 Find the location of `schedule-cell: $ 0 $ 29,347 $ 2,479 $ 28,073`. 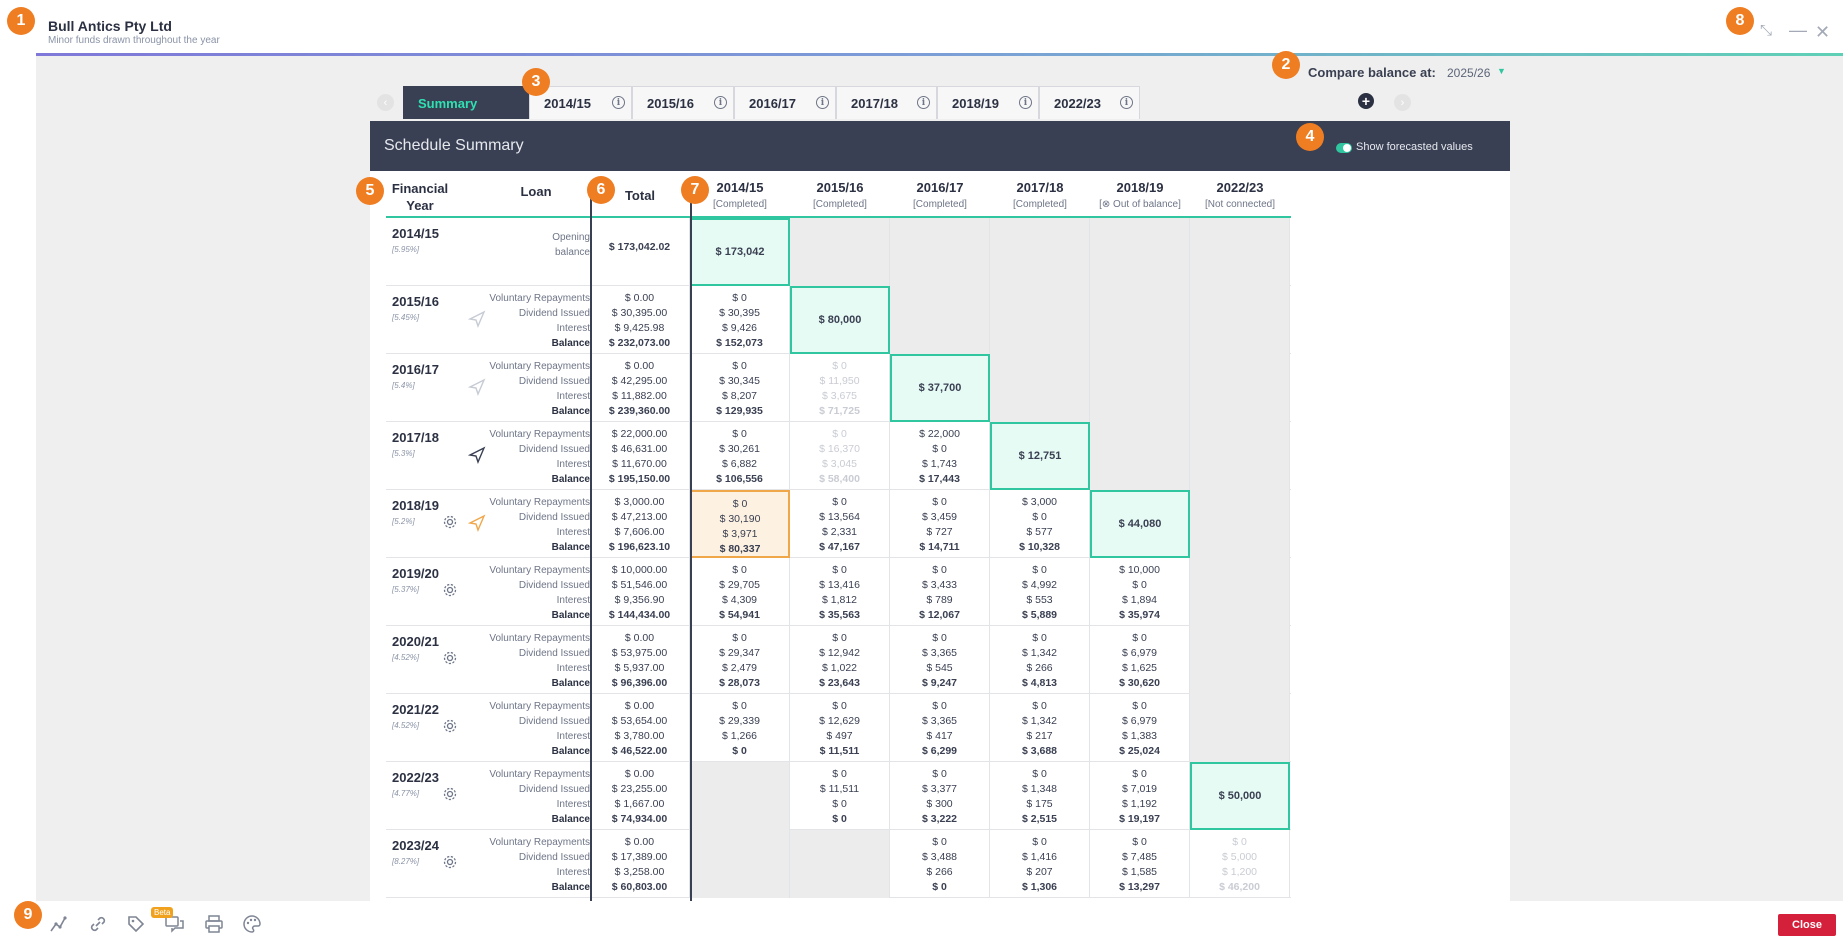

schedule-cell: $ 0 $ 29,347 $ 2,479 $ 28,073 is located at coordinates (740, 660).